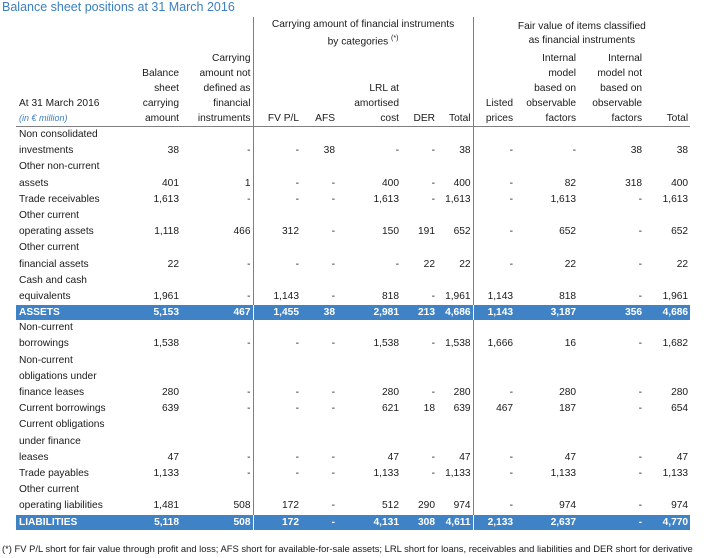  I want to click on row-label: ASSETS, so click(68, 313).